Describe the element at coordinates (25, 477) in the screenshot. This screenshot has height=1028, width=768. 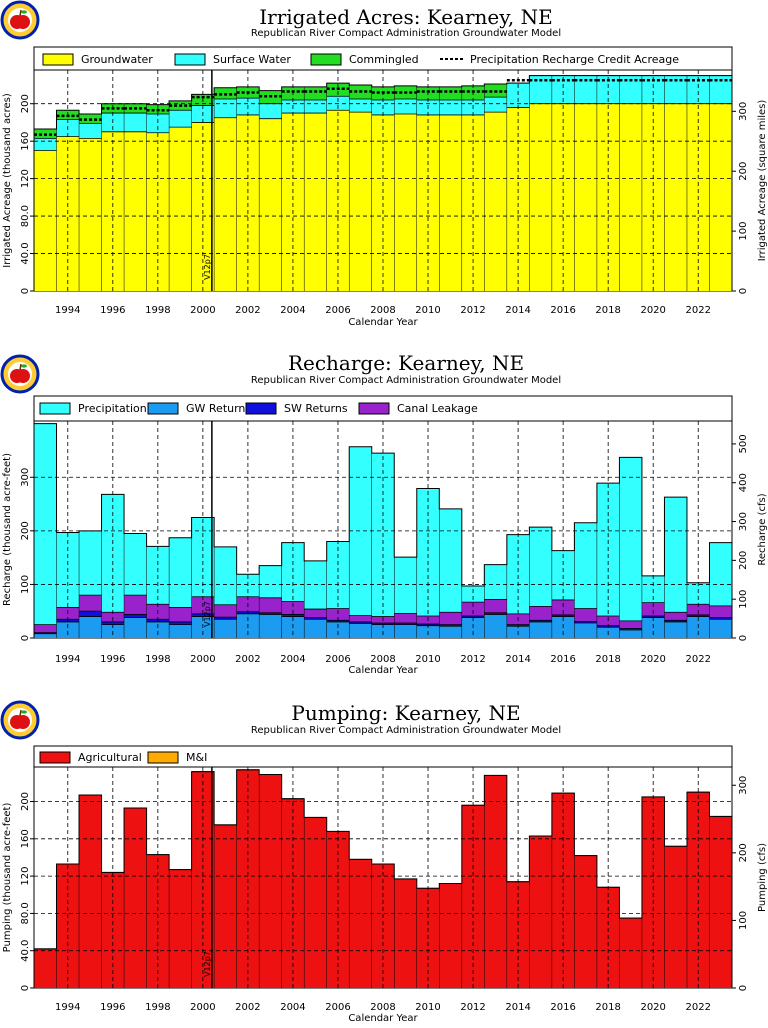
I see `y-tick-label: 300` at that location.